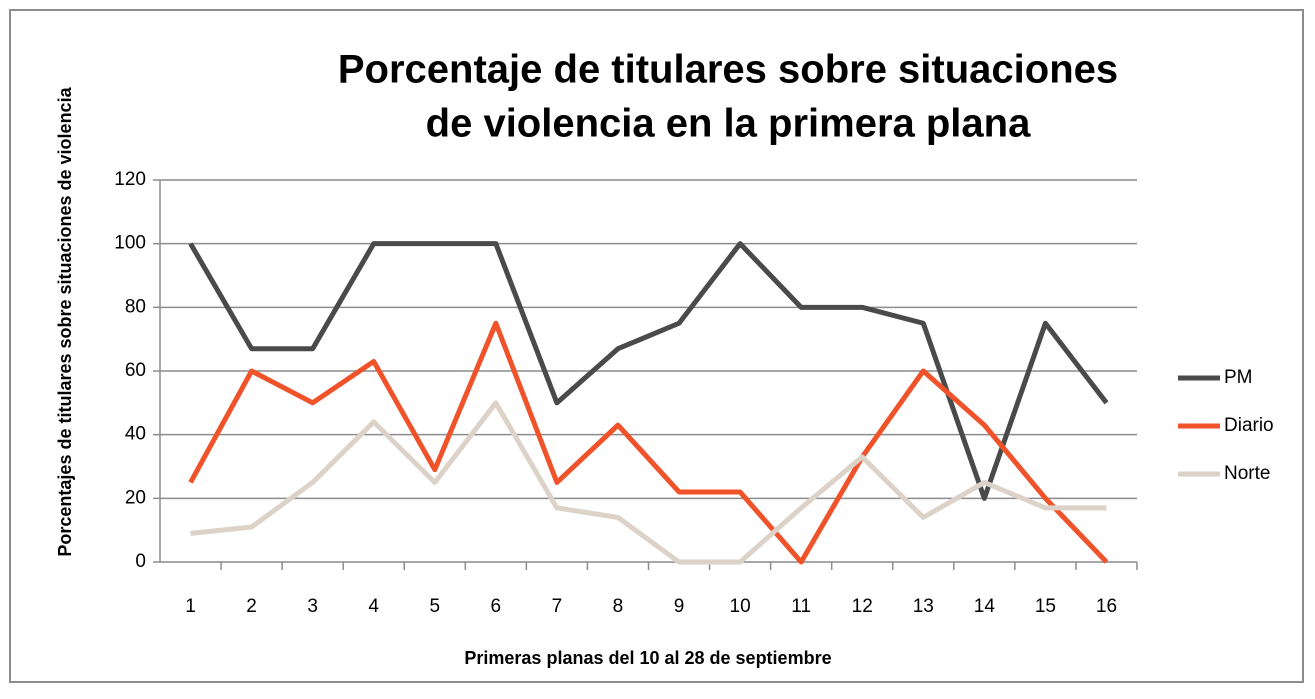  What do you see at coordinates (130, 243) in the screenshot?
I see `y-tick-label: 100` at bounding box center [130, 243].